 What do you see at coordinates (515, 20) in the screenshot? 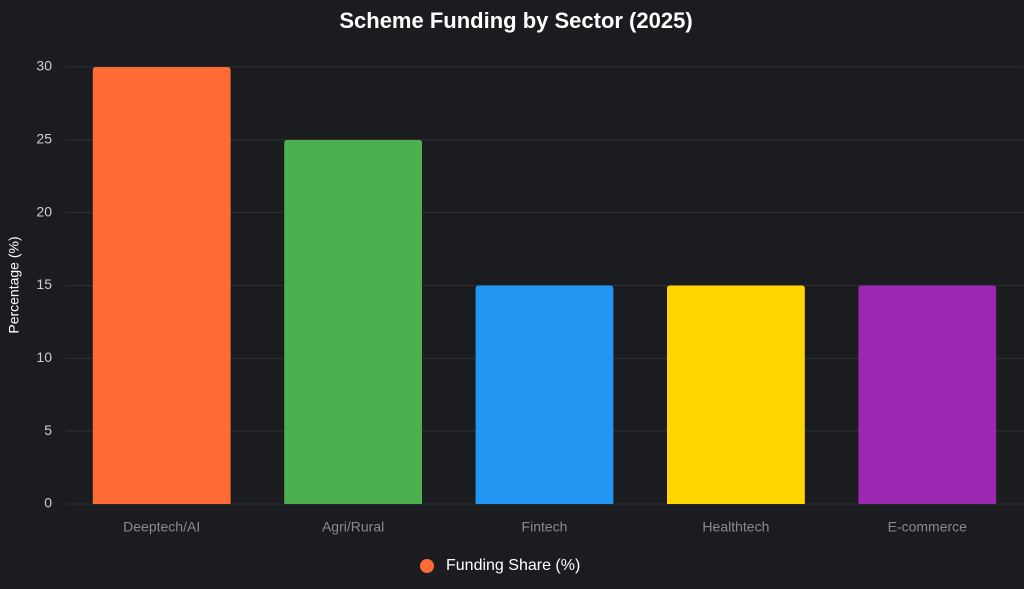
I see `chart-title: Scheme Funding by Sector (2025)` at bounding box center [515, 20].